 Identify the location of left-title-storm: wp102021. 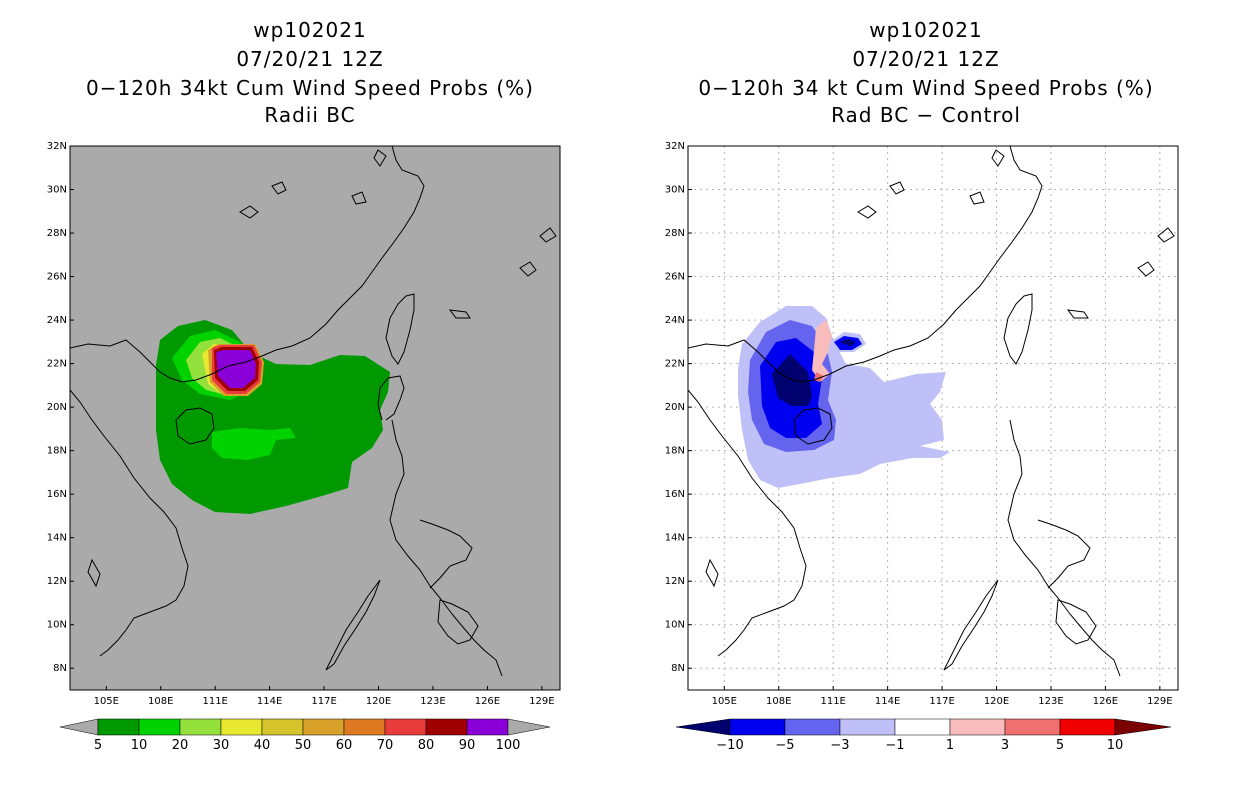
(310, 30).